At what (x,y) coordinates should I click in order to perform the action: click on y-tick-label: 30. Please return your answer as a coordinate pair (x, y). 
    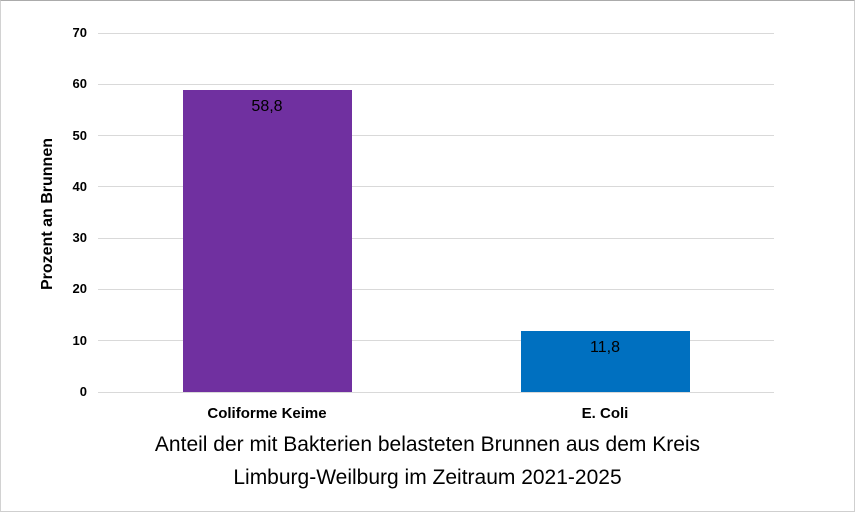
    Looking at the image, I should click on (79, 238).